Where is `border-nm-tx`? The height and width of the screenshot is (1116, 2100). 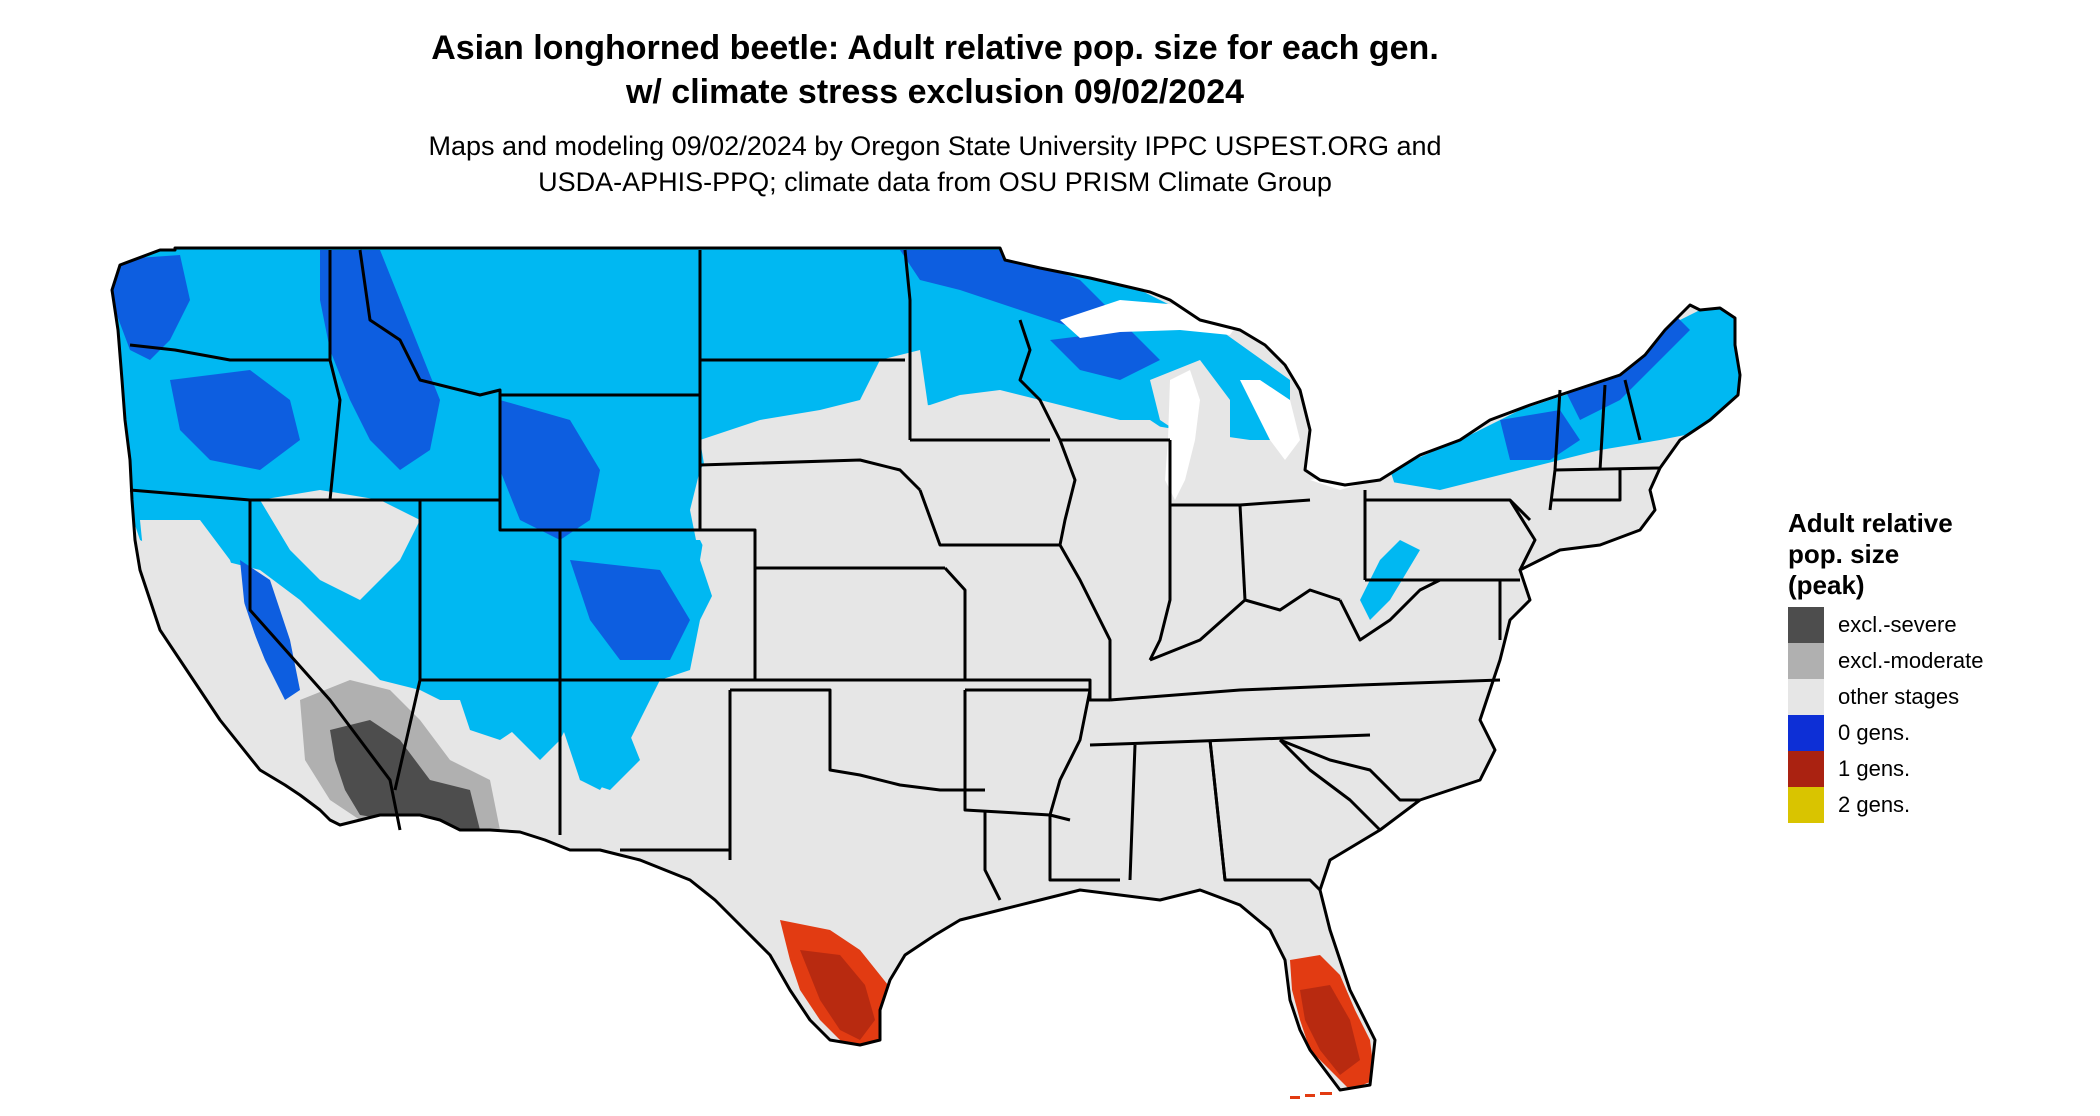 border-nm-tx is located at coordinates (676, 771).